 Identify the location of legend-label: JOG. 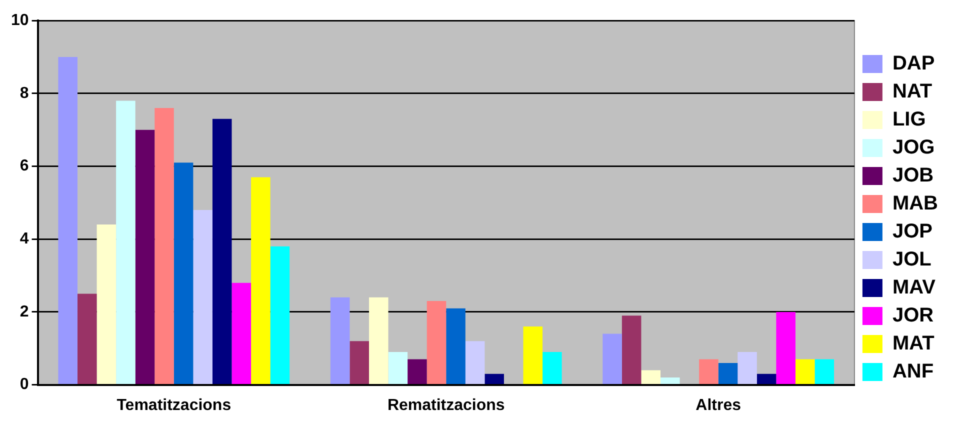
(913, 147).